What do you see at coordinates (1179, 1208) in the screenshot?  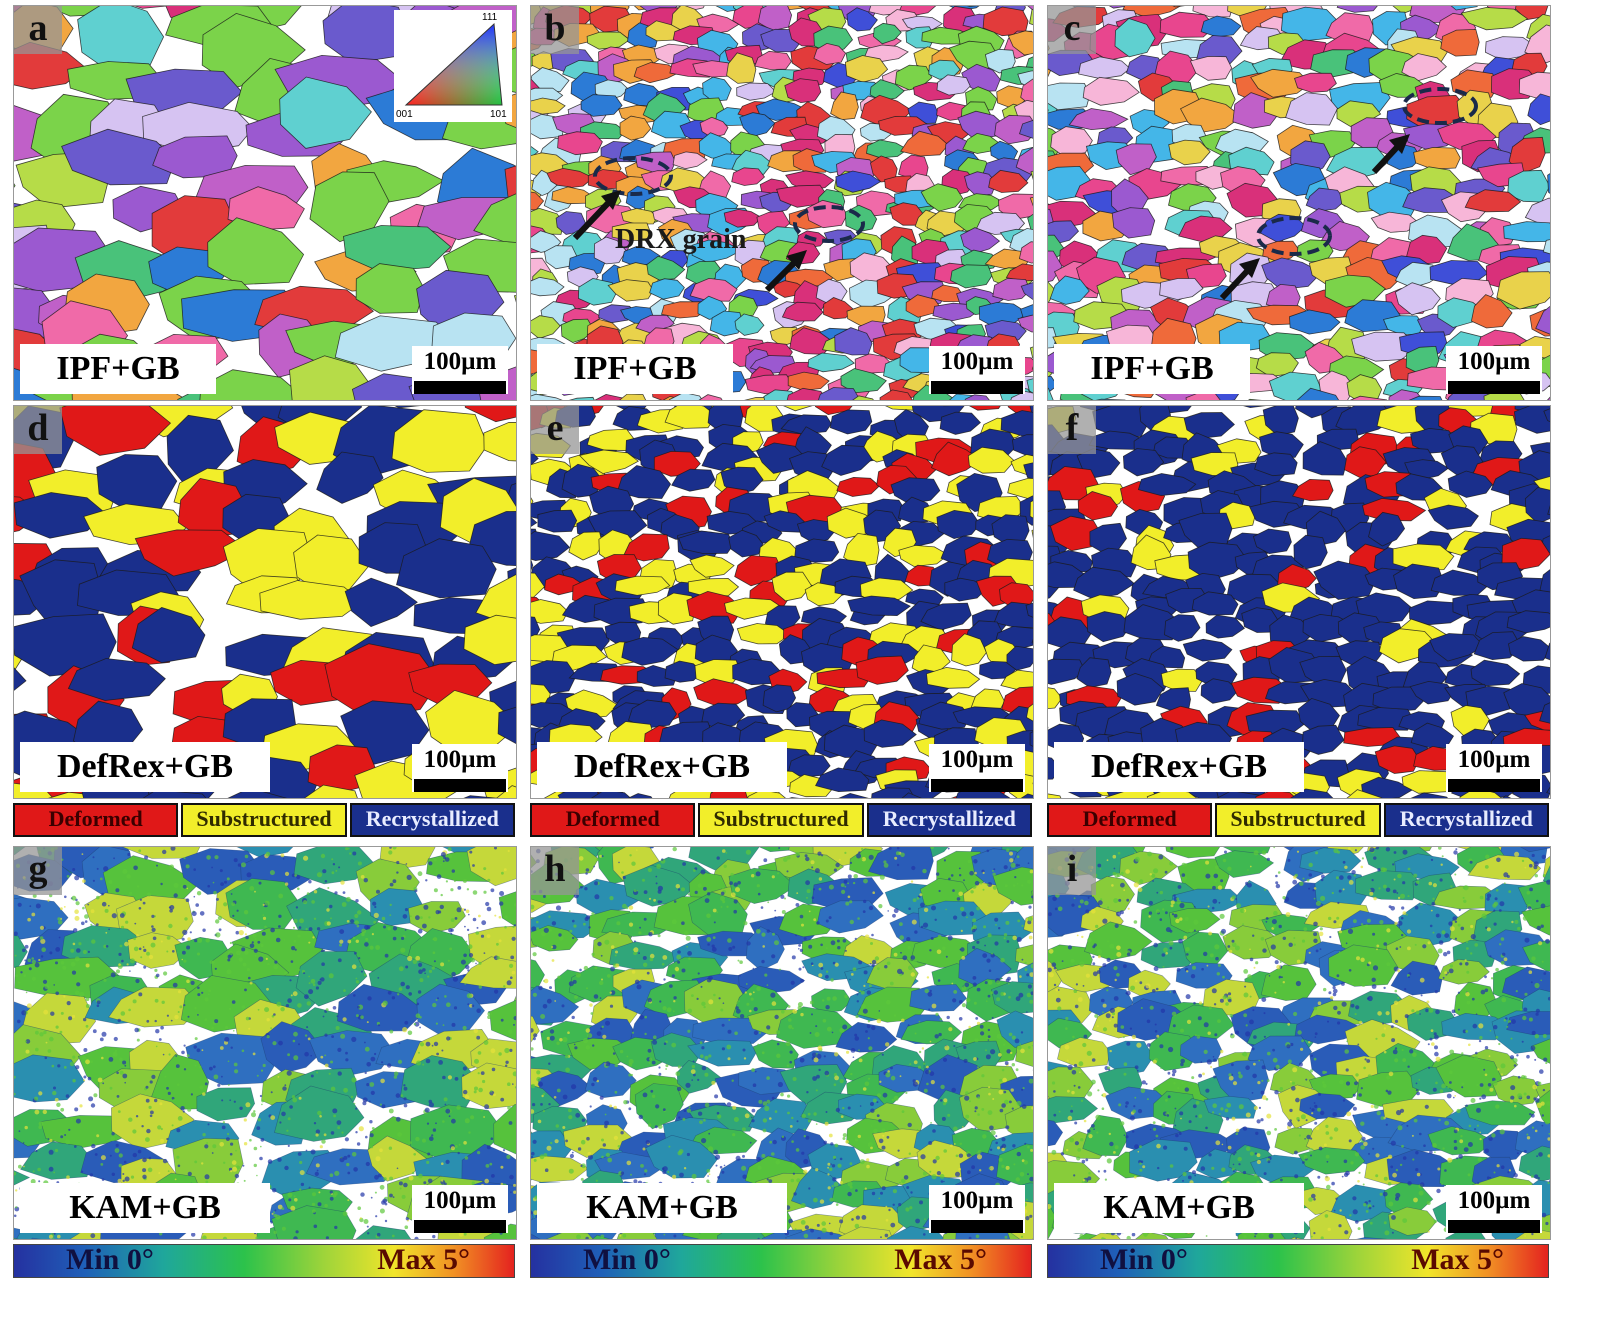 I see `panel-tag-i: KAM+GB` at bounding box center [1179, 1208].